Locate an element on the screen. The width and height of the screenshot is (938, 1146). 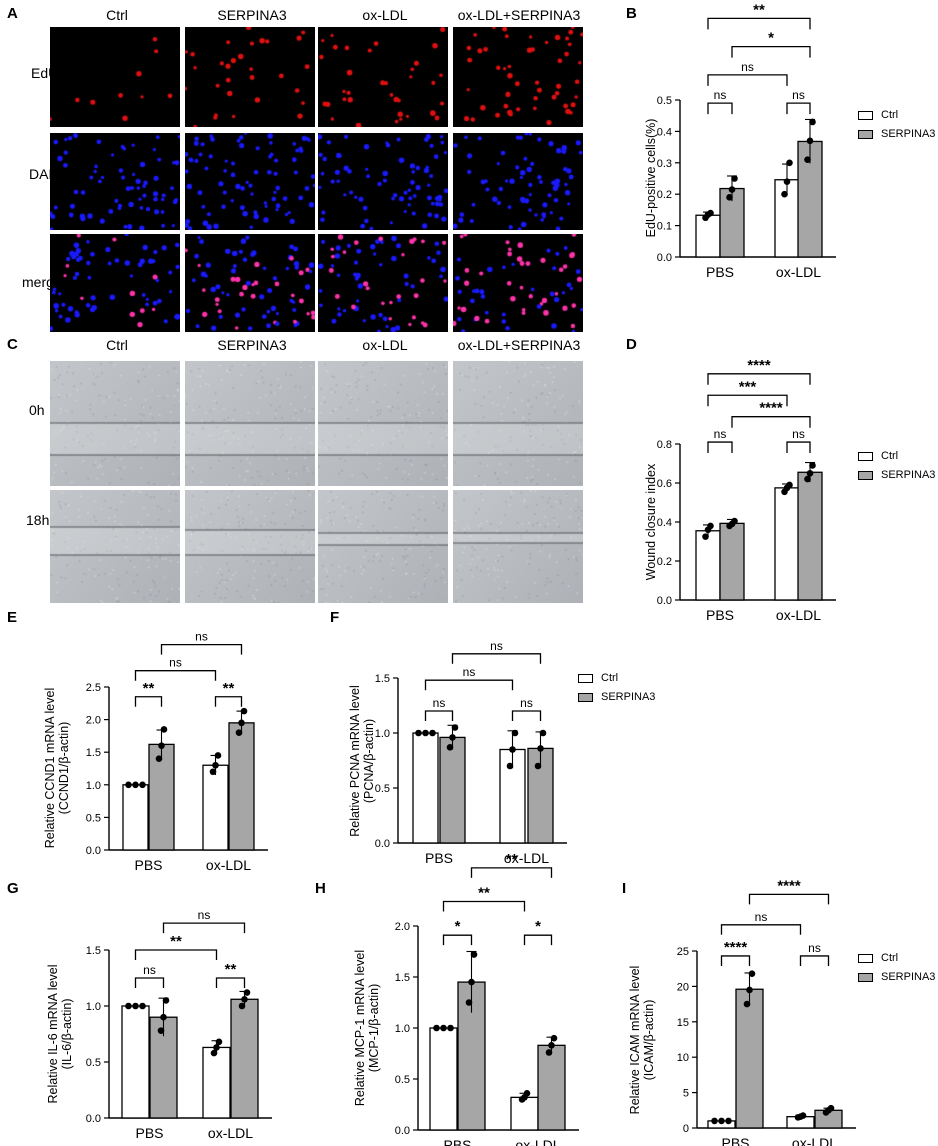
significance-label: * is located at coordinates (458, 926).